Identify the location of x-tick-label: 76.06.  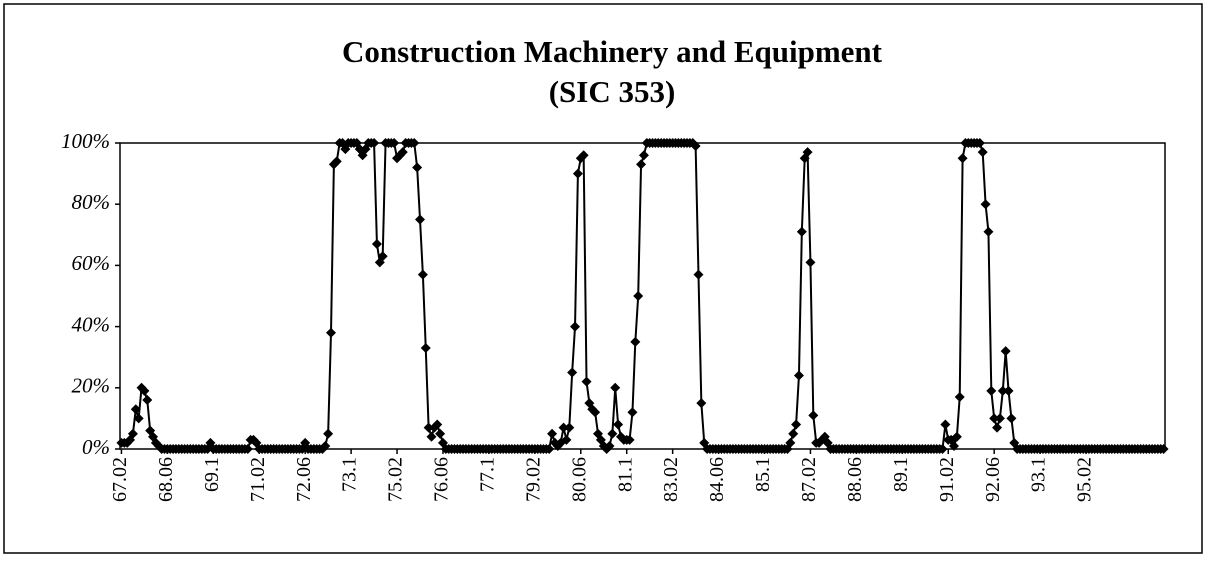
(442, 479).